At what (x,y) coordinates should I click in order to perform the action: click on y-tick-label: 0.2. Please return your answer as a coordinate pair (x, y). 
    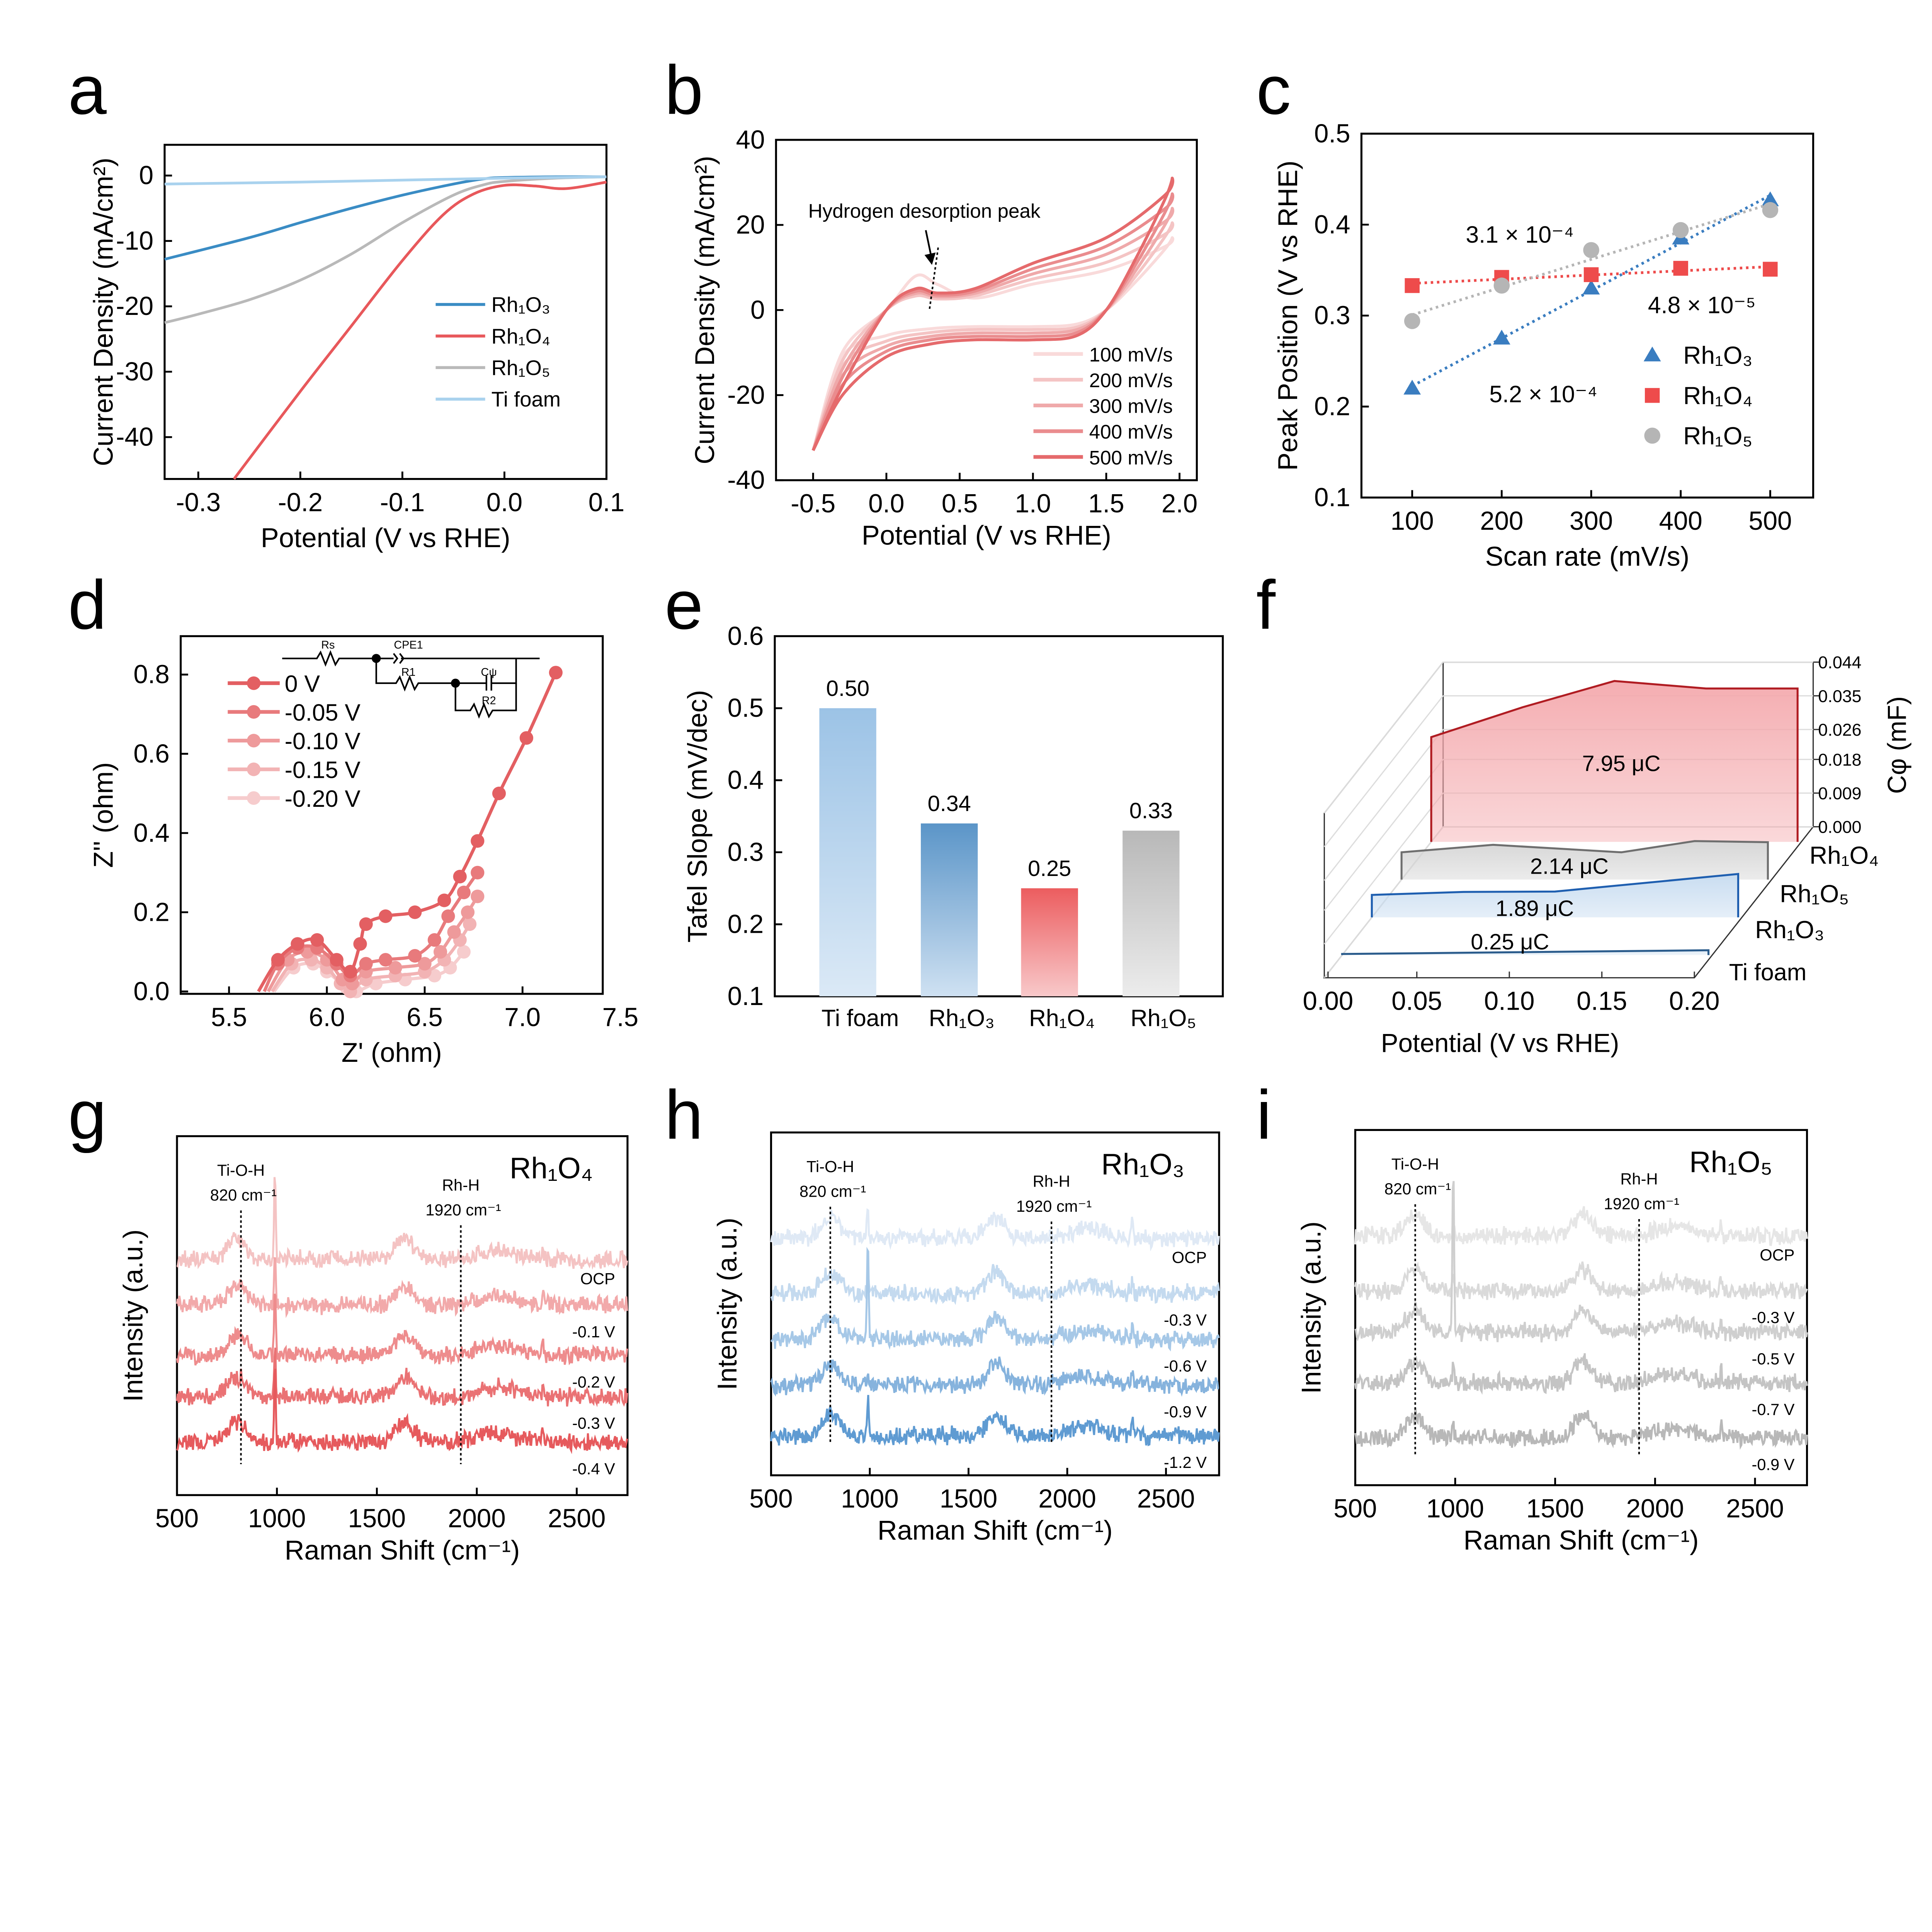
    Looking at the image, I should click on (152, 913).